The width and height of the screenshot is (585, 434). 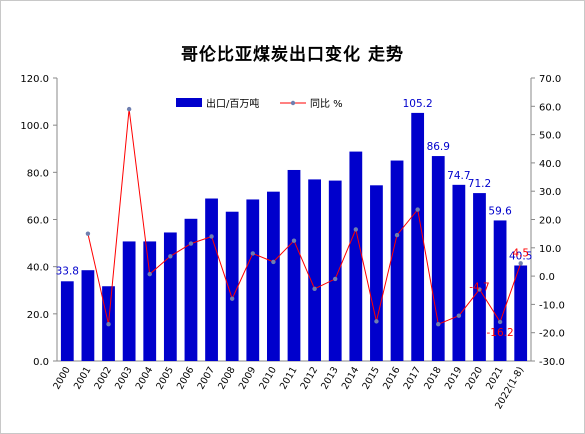 I want to click on y-left-tick-label: 80.0, so click(x=38, y=173).